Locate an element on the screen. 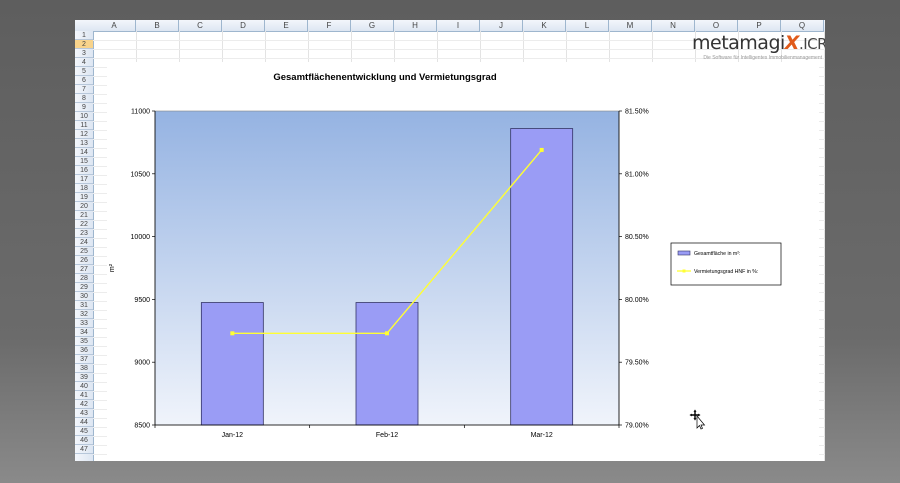 The height and width of the screenshot is (483, 900). column-header-g: G is located at coordinates (372, 25).